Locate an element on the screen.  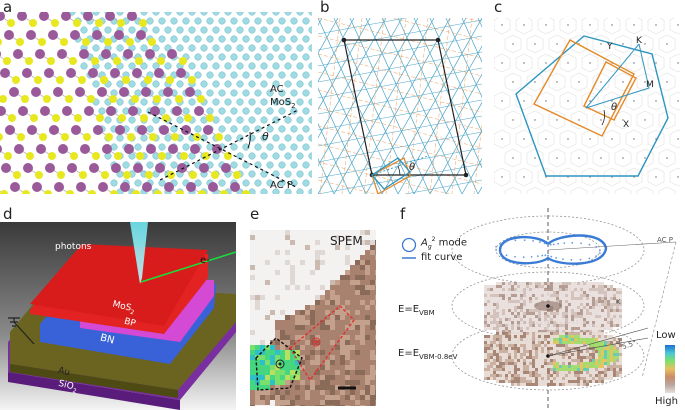
panel-letter-d: d is located at coordinates (8, 214).